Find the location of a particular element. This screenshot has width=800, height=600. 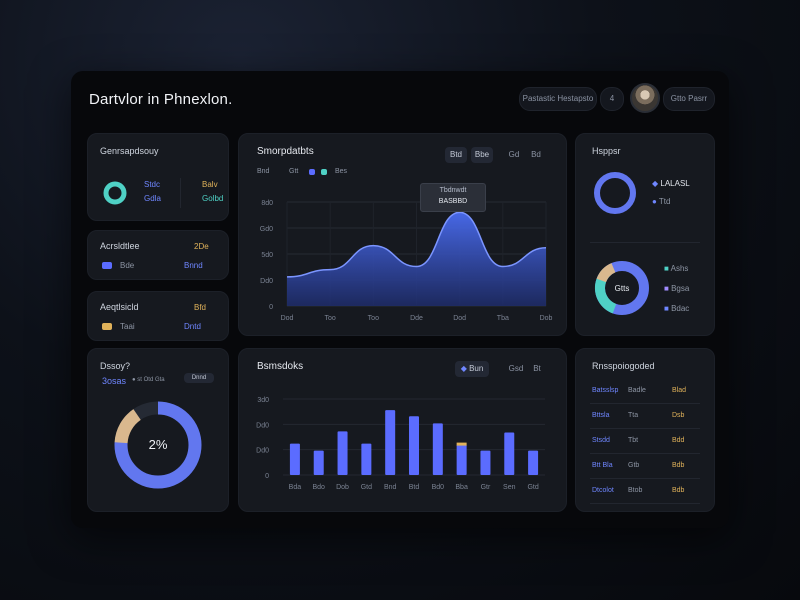

bar-highlight-cap is located at coordinates (461, 444).